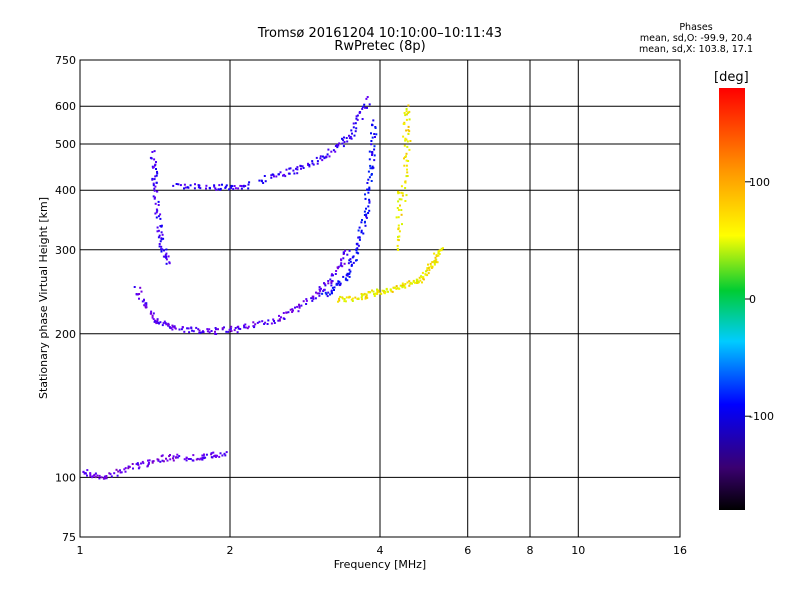 Image resolution: width=800 pixels, height=600 pixels. What do you see at coordinates (696, 27) in the screenshot?
I see `phase-stats-heading: Phases` at bounding box center [696, 27].